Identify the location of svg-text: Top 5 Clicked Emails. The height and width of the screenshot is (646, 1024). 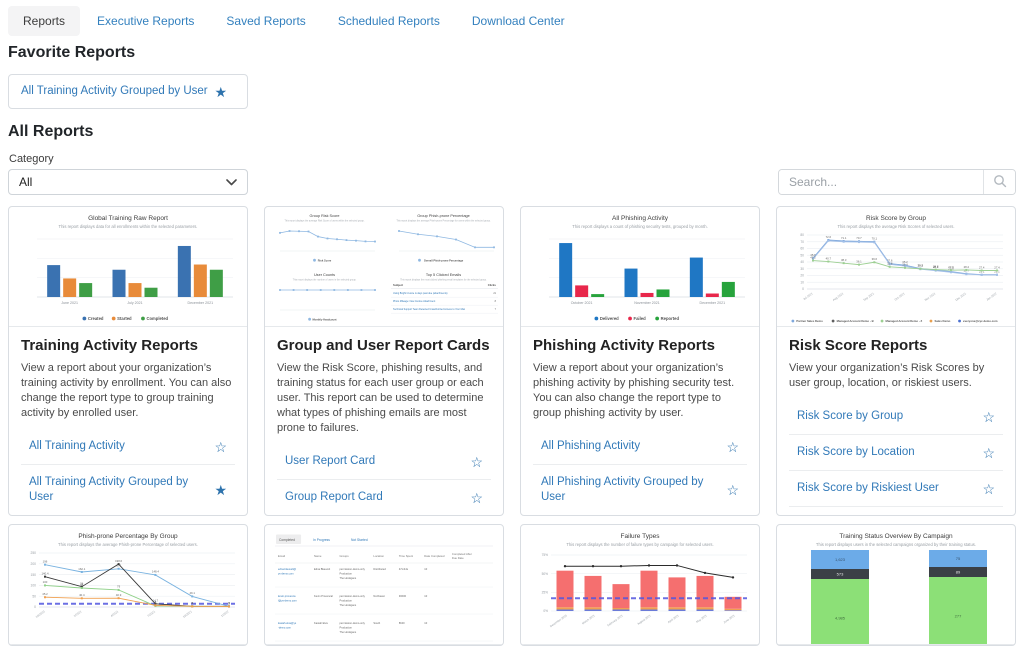
(443, 275).